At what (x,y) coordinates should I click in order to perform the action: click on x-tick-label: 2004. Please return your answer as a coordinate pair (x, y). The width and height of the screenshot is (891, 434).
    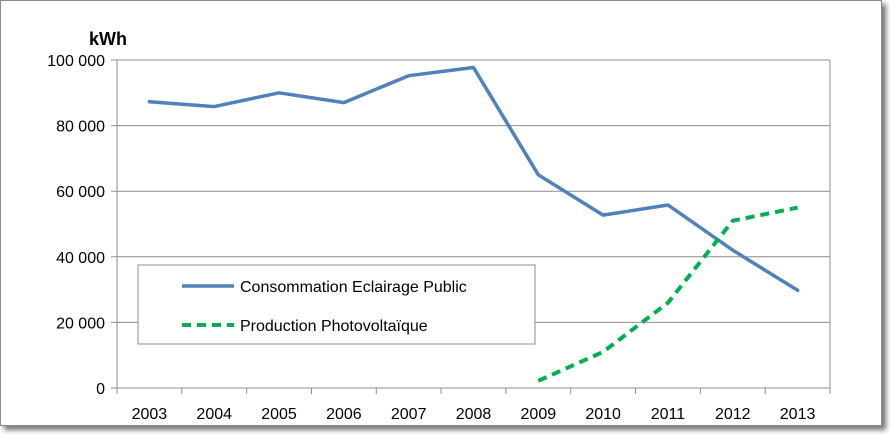
    Looking at the image, I should click on (214, 414).